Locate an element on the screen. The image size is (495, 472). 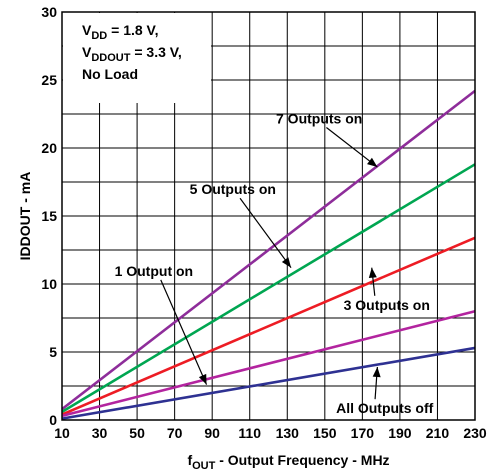
x-tick-label: 70 is located at coordinates (175, 433).